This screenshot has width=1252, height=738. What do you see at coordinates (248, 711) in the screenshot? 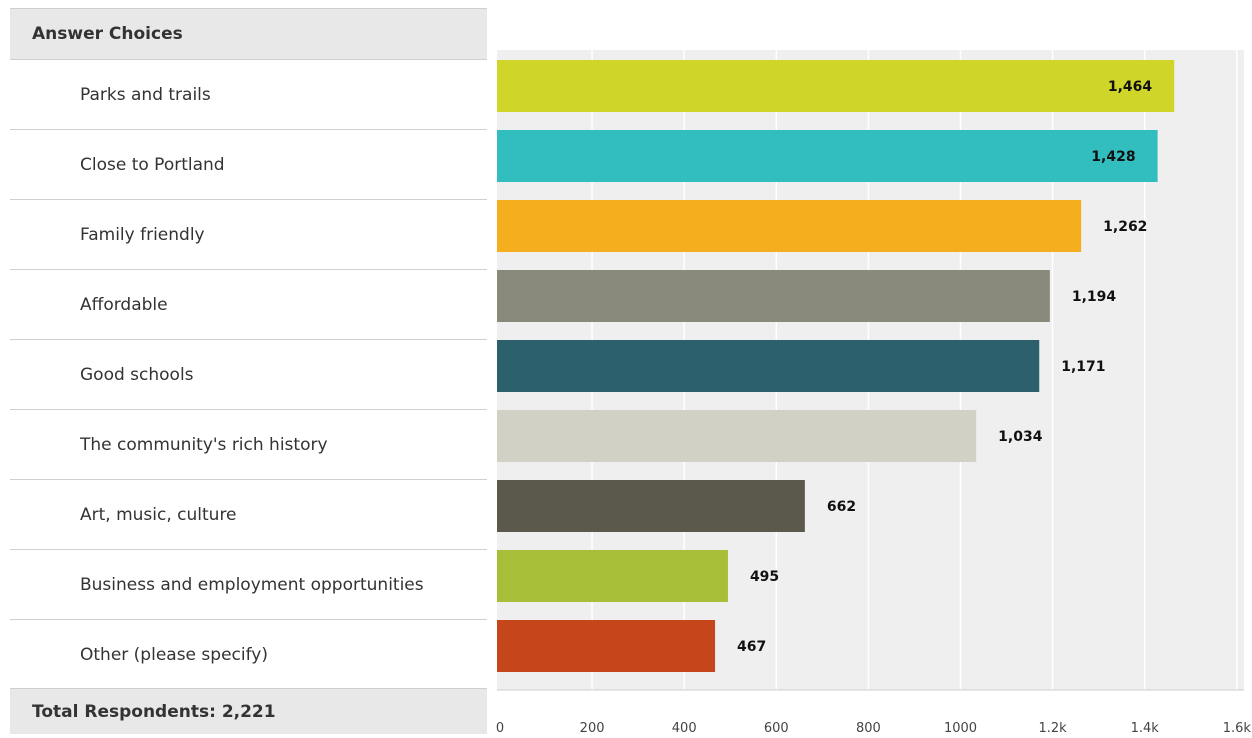
I see `total-respondents: Total Respondents: 2,221` at bounding box center [248, 711].